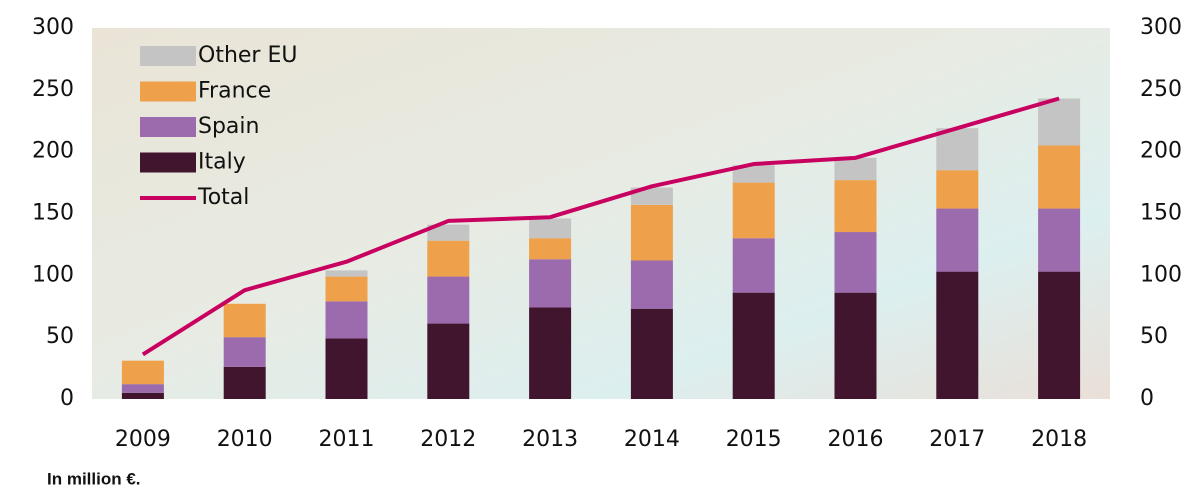 The width and height of the screenshot is (1196, 496). I want to click on x-tick-label: 2009, so click(143, 439).